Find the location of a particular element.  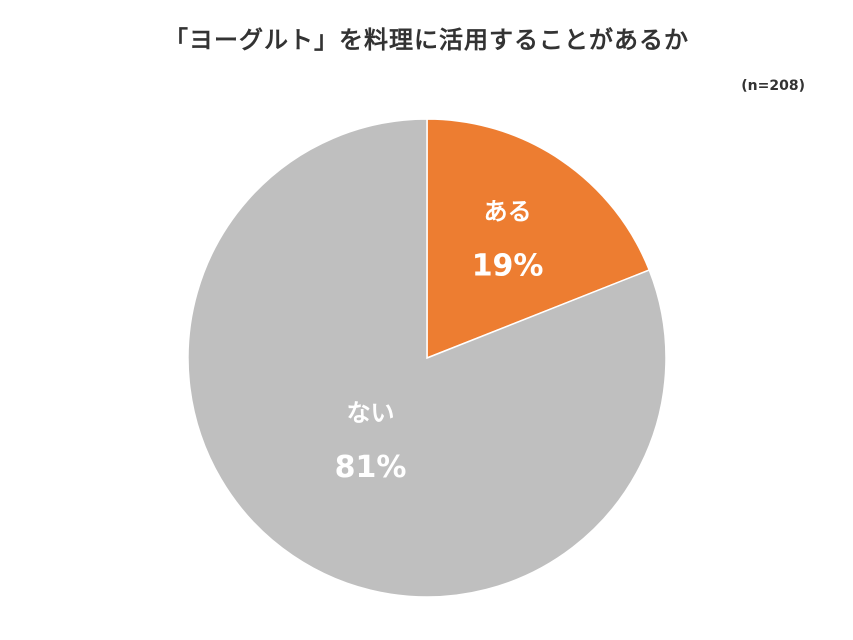

slice-category-label: ない is located at coordinates (371, 413).